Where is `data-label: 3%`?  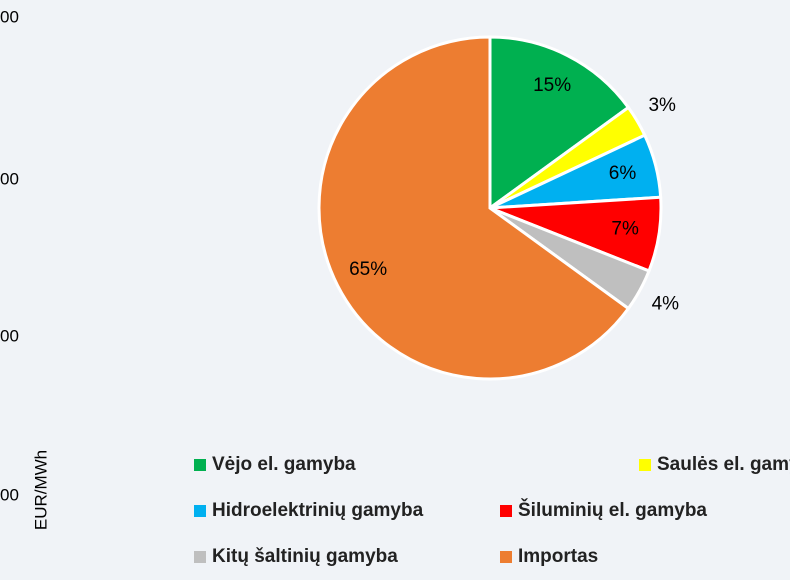
data-label: 3% is located at coordinates (662, 105).